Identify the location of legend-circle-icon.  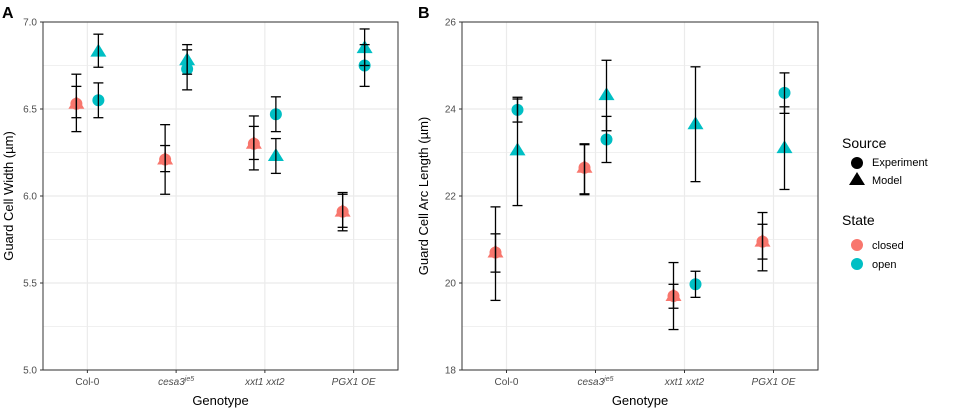
(857, 163).